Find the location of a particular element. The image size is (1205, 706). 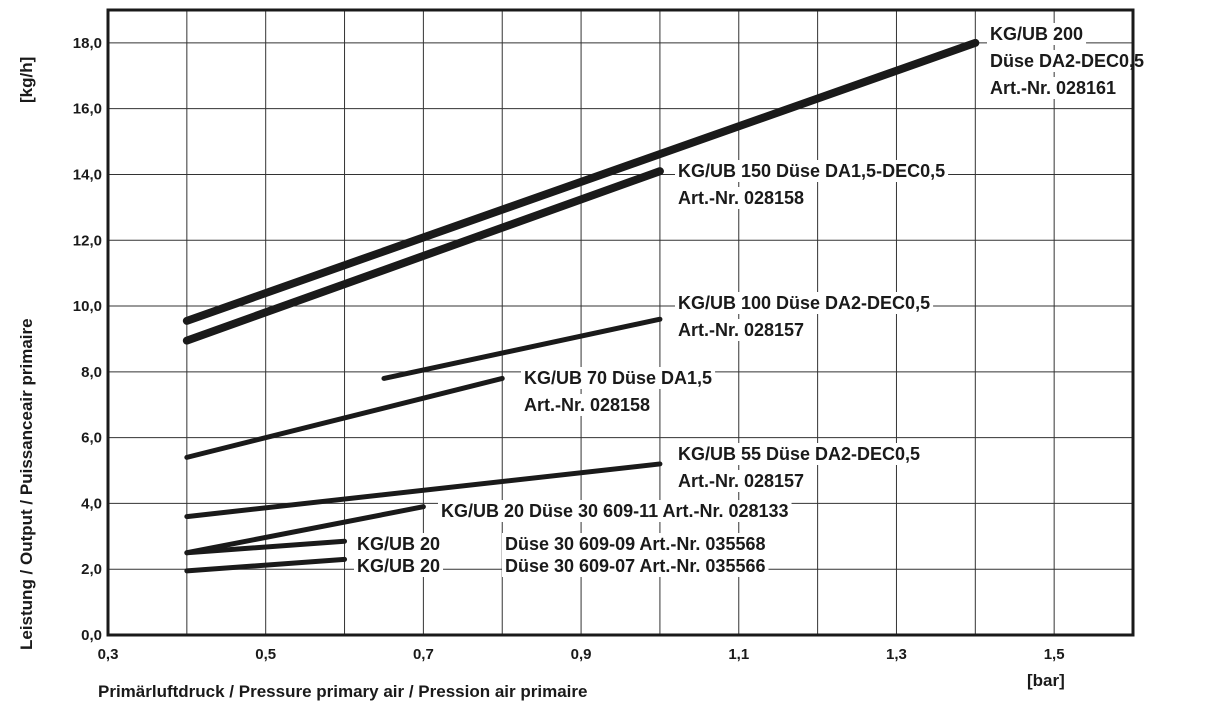

y-tick-label: 6,0 is located at coordinates (91, 438).